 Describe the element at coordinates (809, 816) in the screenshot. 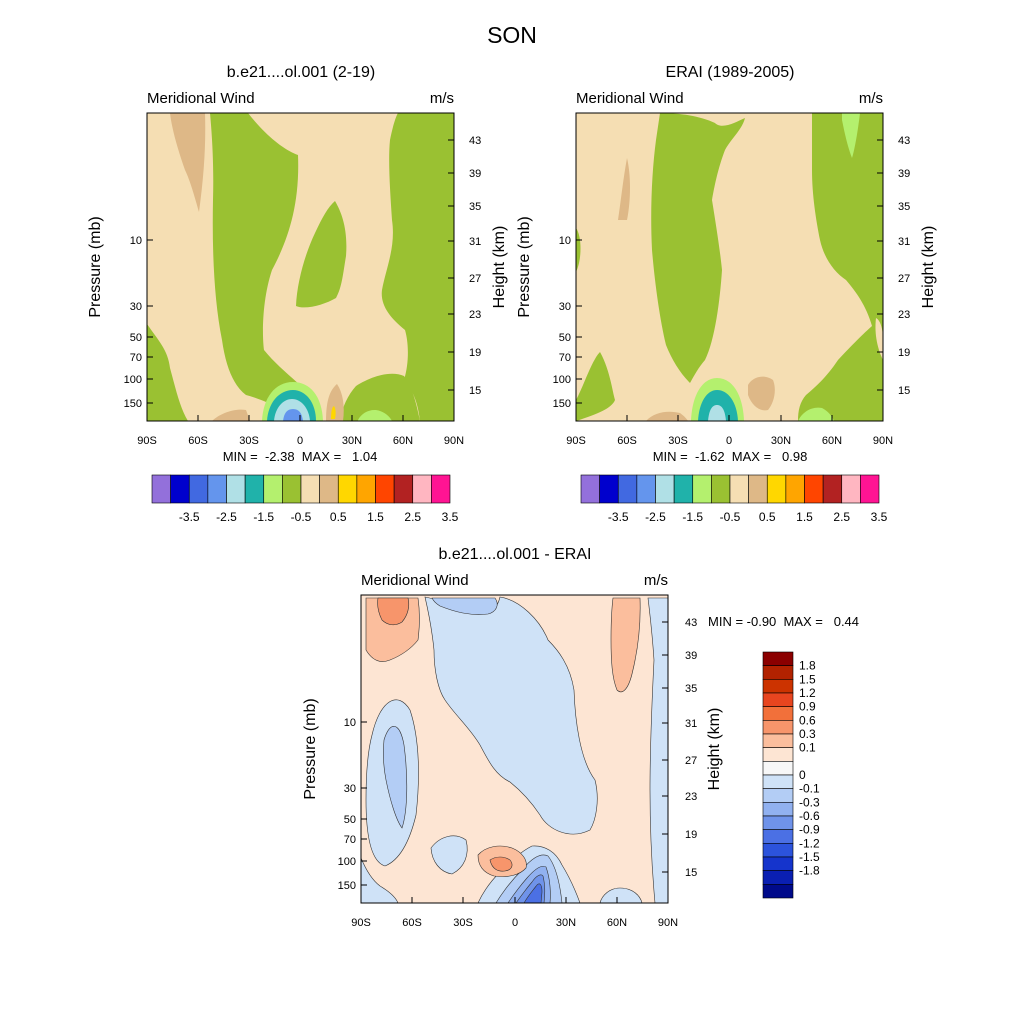

I see `colorbar-label: -0.6` at that location.